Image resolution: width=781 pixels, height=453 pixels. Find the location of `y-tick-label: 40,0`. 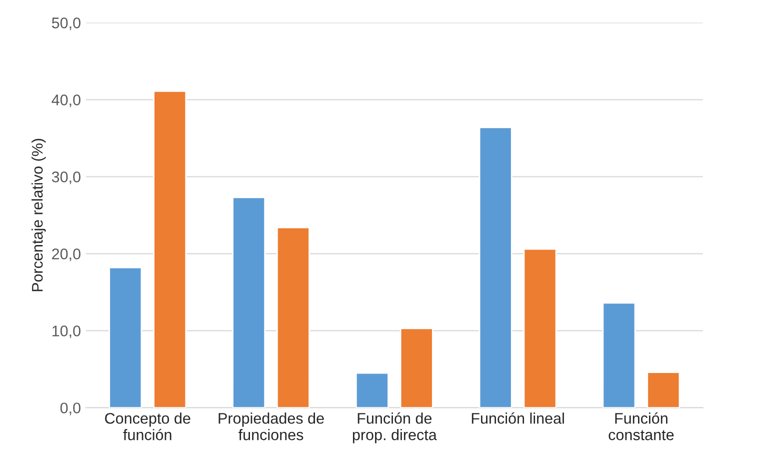

y-tick-label: 40,0 is located at coordinates (66, 101).